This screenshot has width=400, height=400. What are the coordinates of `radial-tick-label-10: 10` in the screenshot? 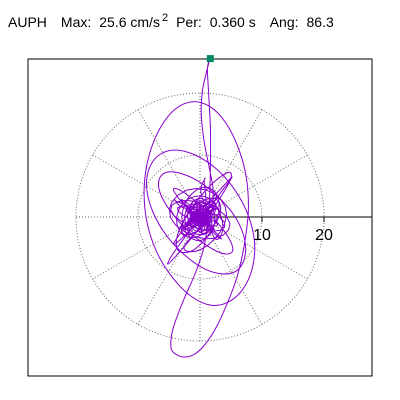 It's located at (262, 235).